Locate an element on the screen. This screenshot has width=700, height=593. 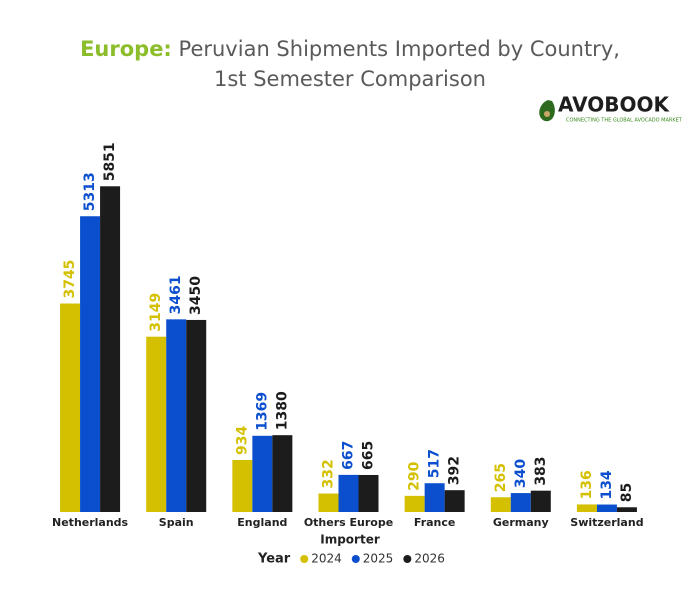
data-label: 265 is located at coordinates (501, 477).